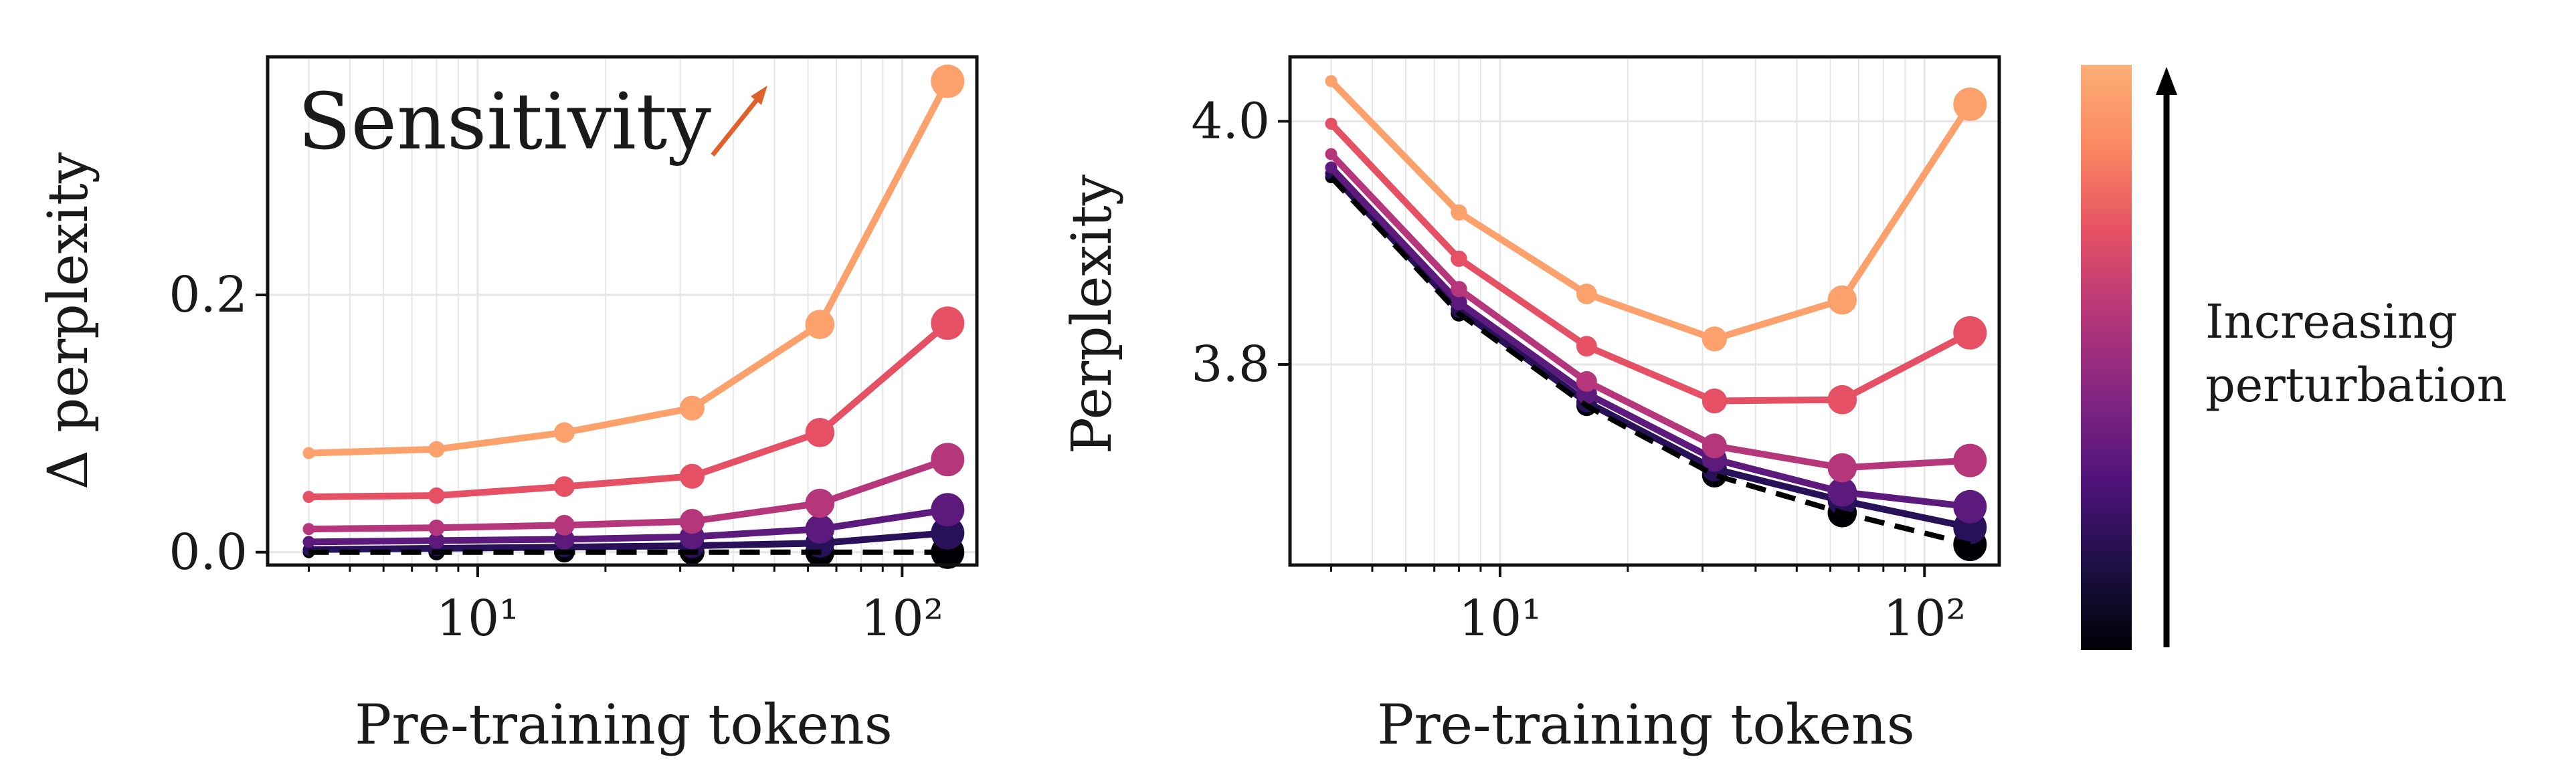  I want to click on y-tick-label: 0.2, so click(209, 295).